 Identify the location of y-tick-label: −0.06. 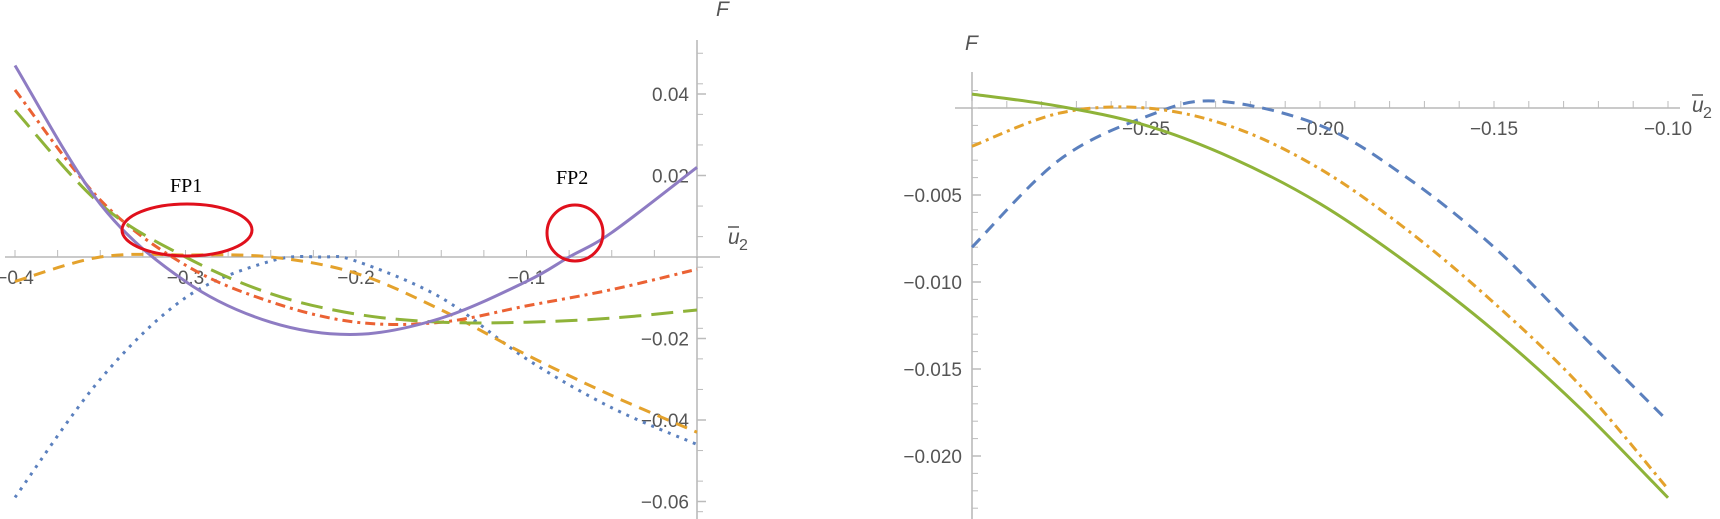
(665, 503).